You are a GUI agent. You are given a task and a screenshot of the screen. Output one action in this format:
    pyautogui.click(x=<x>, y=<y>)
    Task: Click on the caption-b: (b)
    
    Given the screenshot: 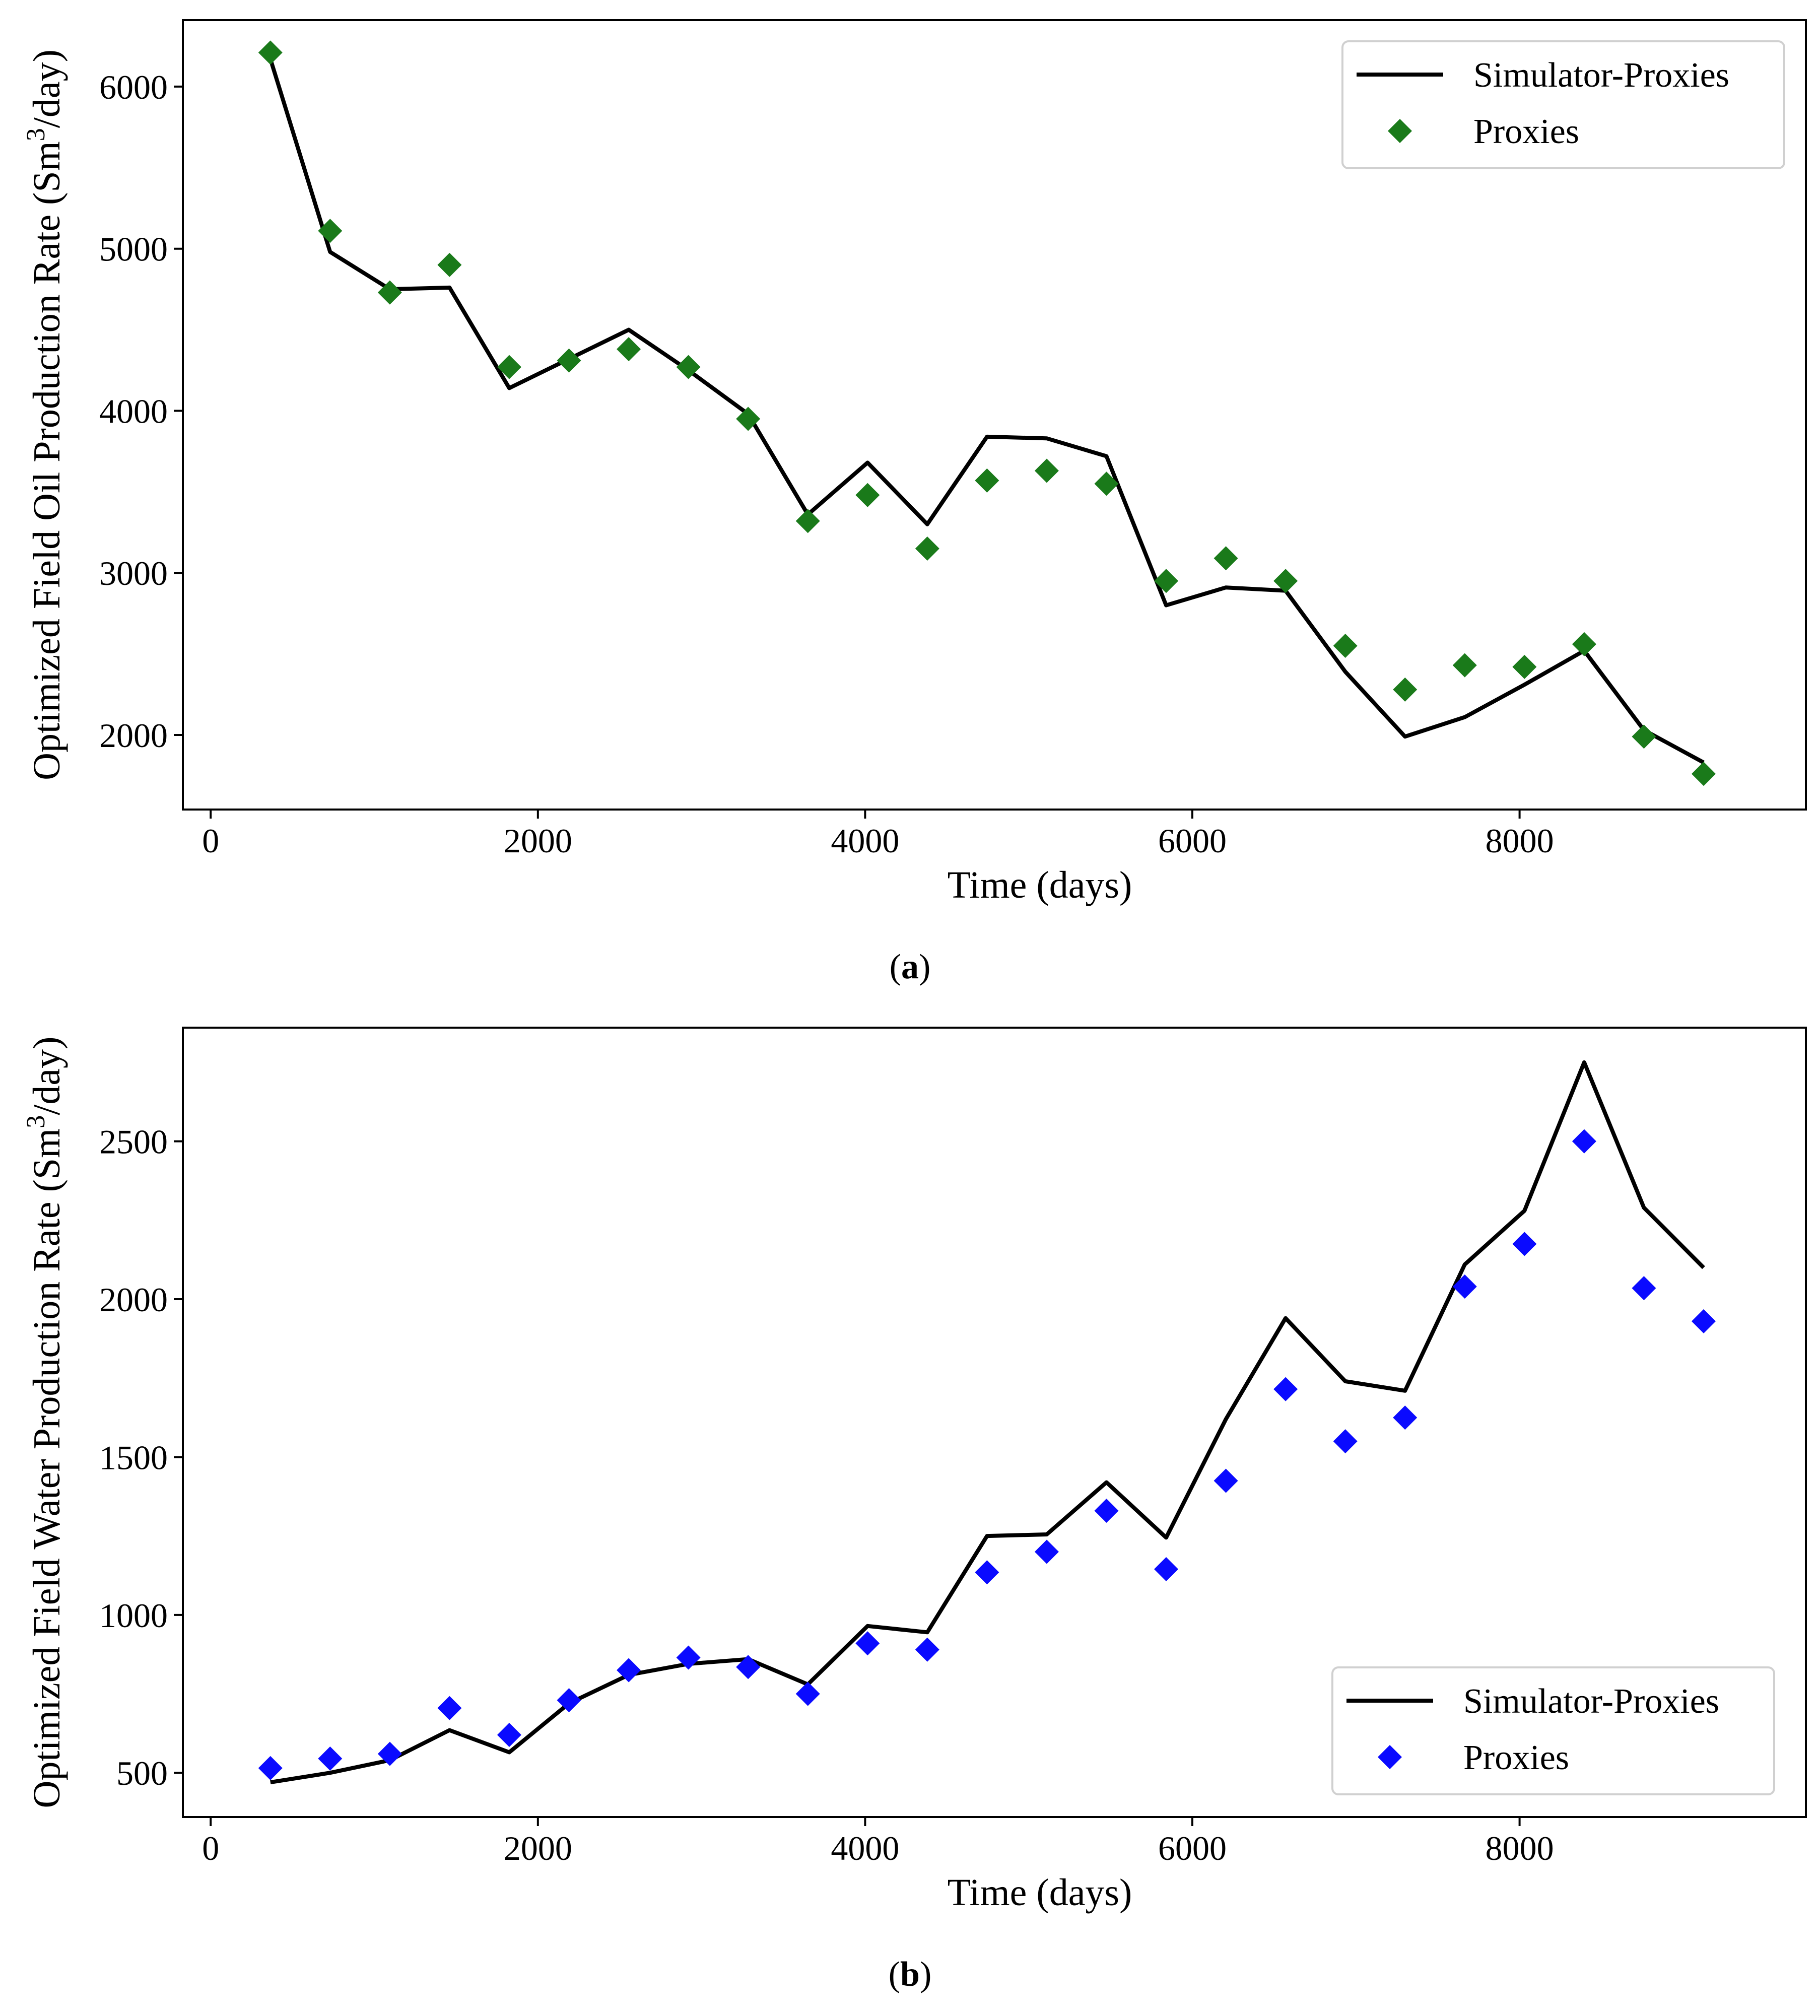 What is the action you would take?
    pyautogui.click(x=910, y=1974)
    